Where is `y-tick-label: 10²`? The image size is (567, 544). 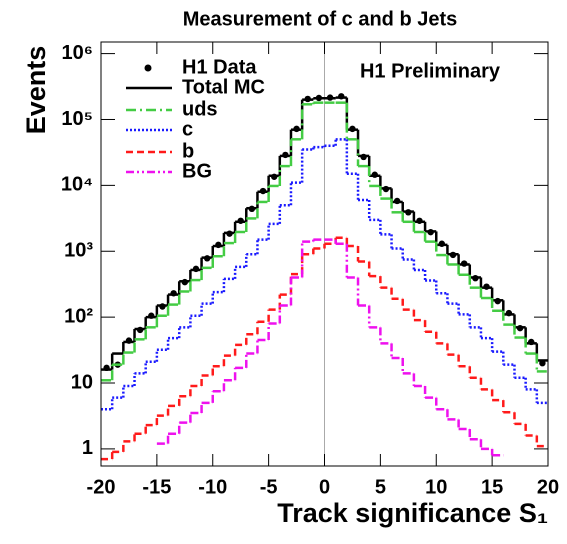
y-tick-label: 10² is located at coordinates (78, 316).